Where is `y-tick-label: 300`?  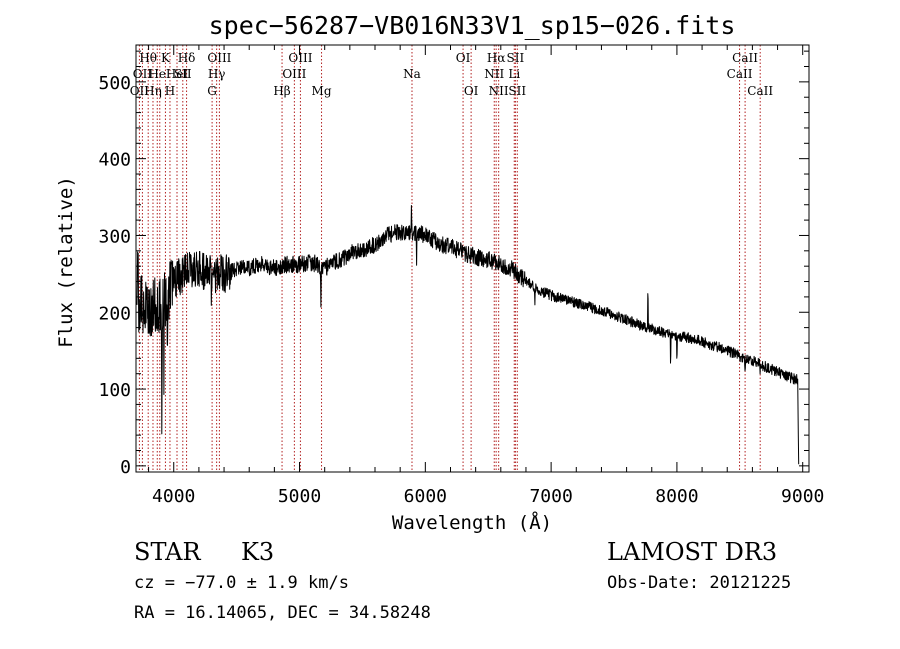 y-tick-label: 300 is located at coordinates (114, 236).